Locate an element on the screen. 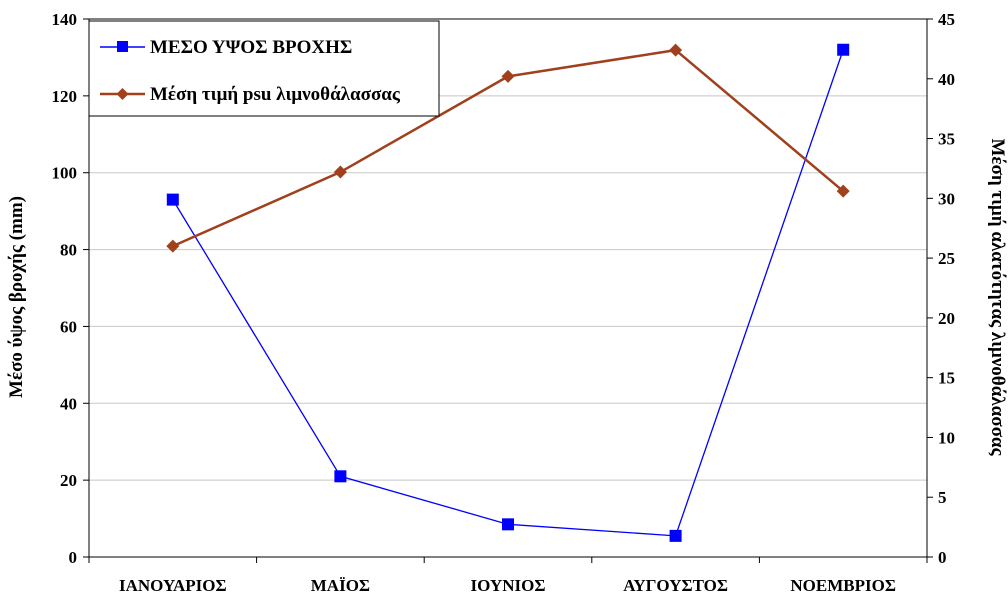 The width and height of the screenshot is (1008, 599). left-tick-label: 80 is located at coordinates (68, 250).